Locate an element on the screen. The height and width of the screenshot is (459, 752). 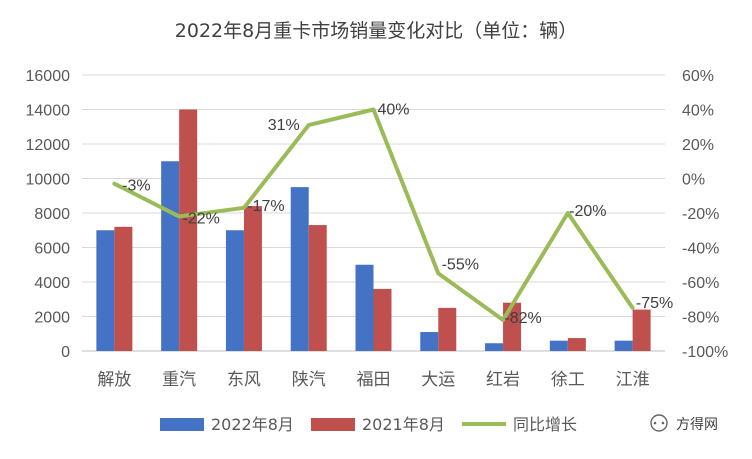
data-label: -82% is located at coordinates (522, 318).